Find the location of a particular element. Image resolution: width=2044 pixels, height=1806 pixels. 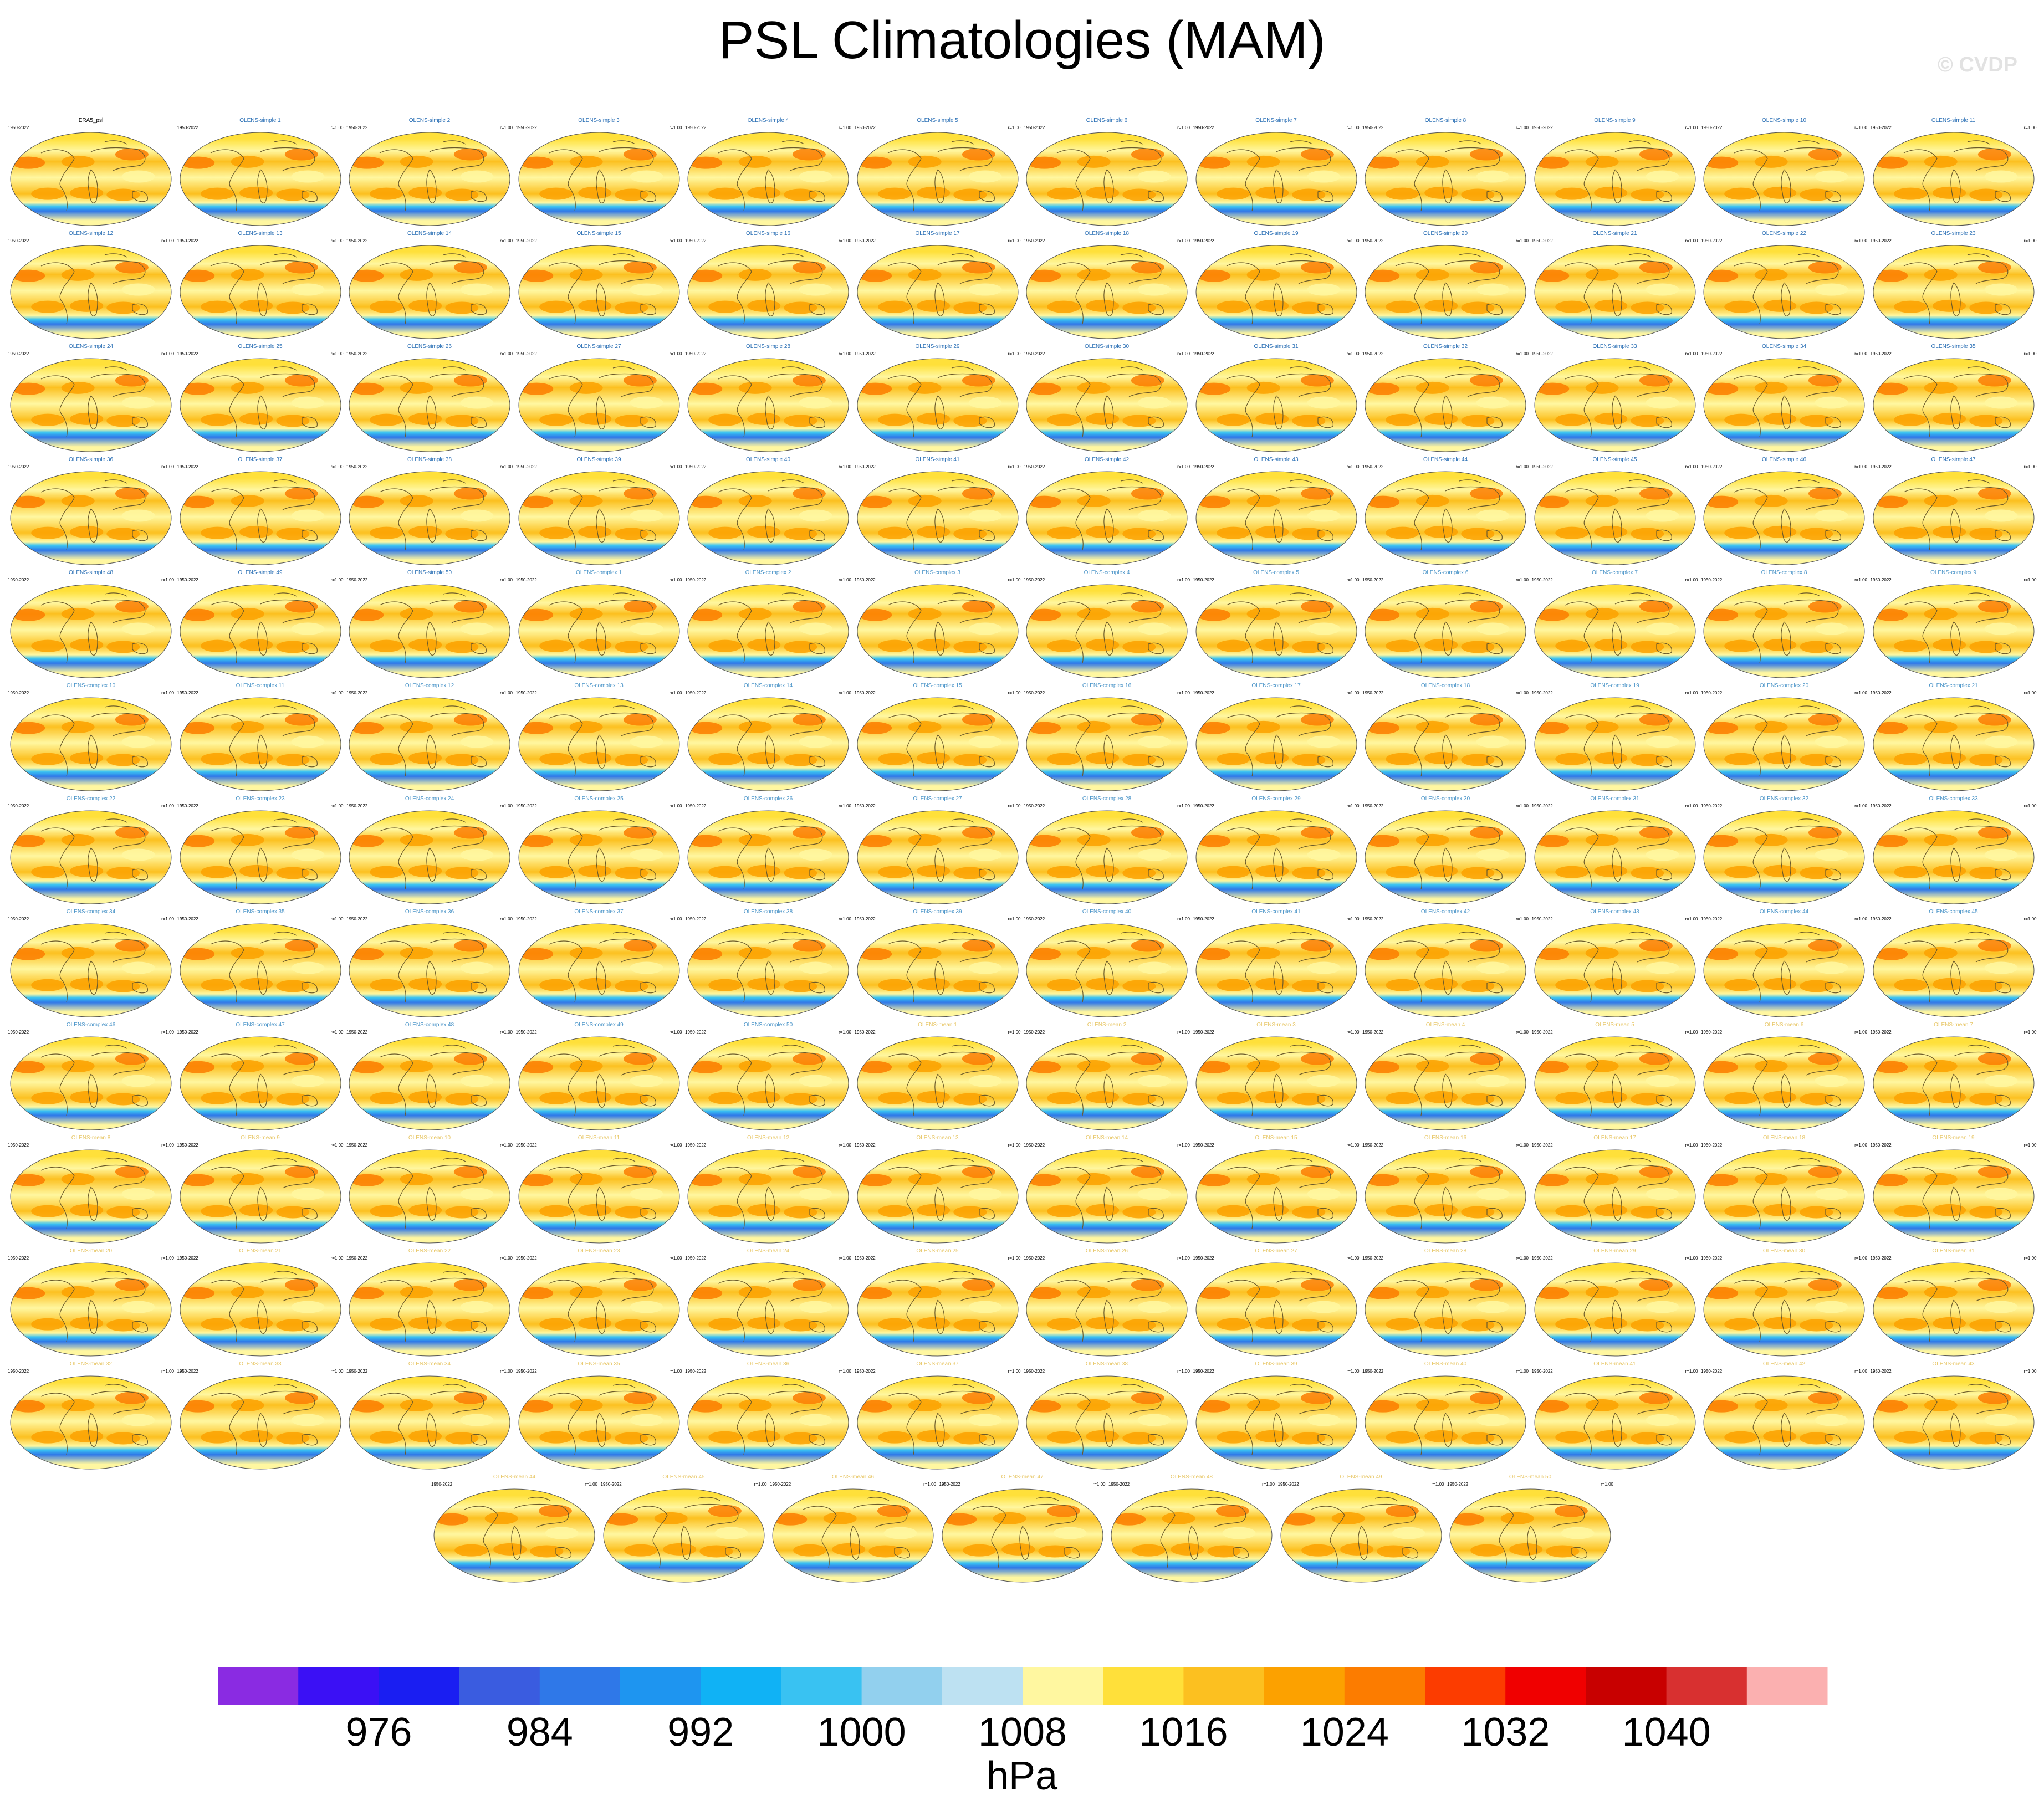

map-panel: OLENS-complex 43 1950-2022 r=1.00 is located at coordinates (1615, 963).